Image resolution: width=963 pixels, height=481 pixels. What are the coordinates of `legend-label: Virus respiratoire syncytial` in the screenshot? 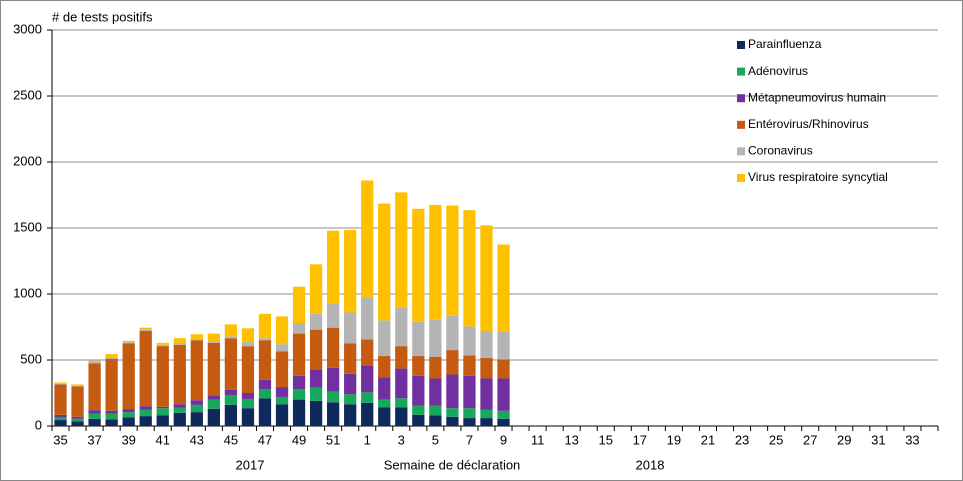 It's located at (818, 177).